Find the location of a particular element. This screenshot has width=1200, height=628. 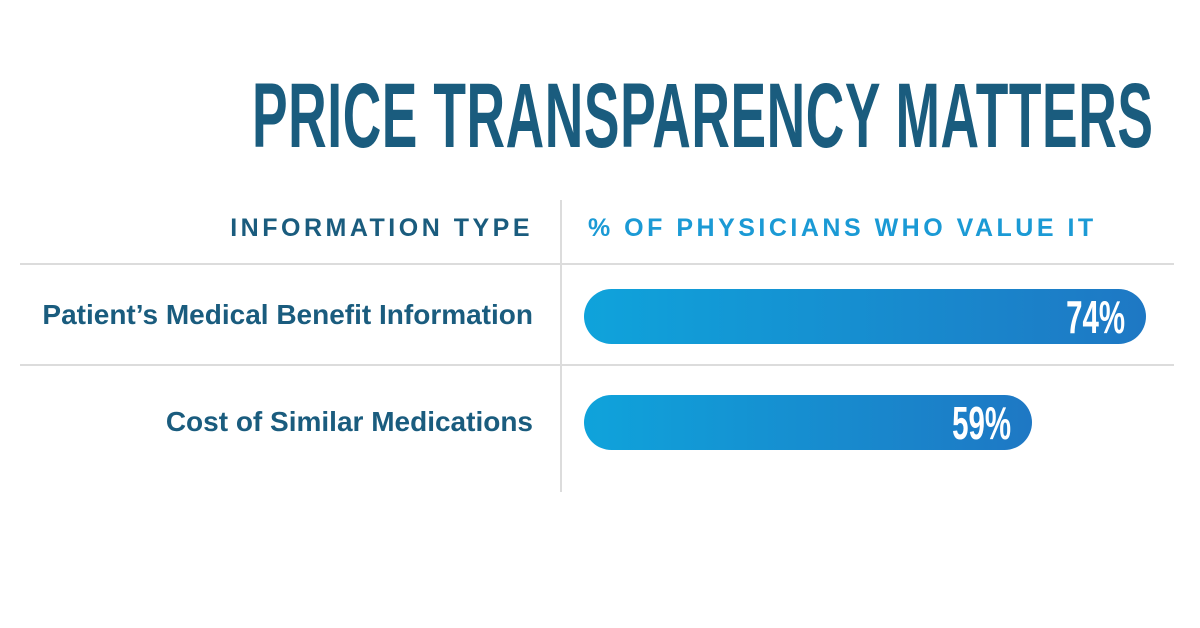

bar-value-label: 74% is located at coordinates (1095, 316).